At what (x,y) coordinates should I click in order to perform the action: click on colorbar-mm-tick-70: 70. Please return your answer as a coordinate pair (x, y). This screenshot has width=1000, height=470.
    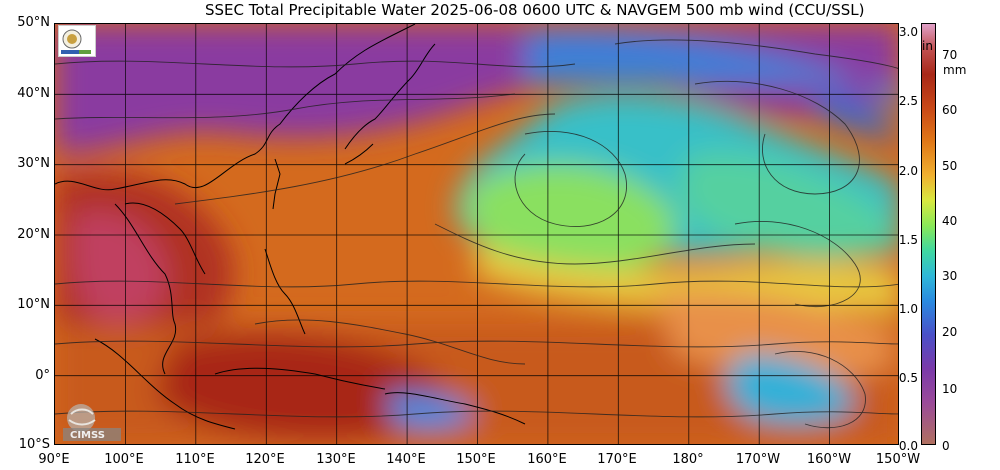
    Looking at the image, I should click on (950, 55).